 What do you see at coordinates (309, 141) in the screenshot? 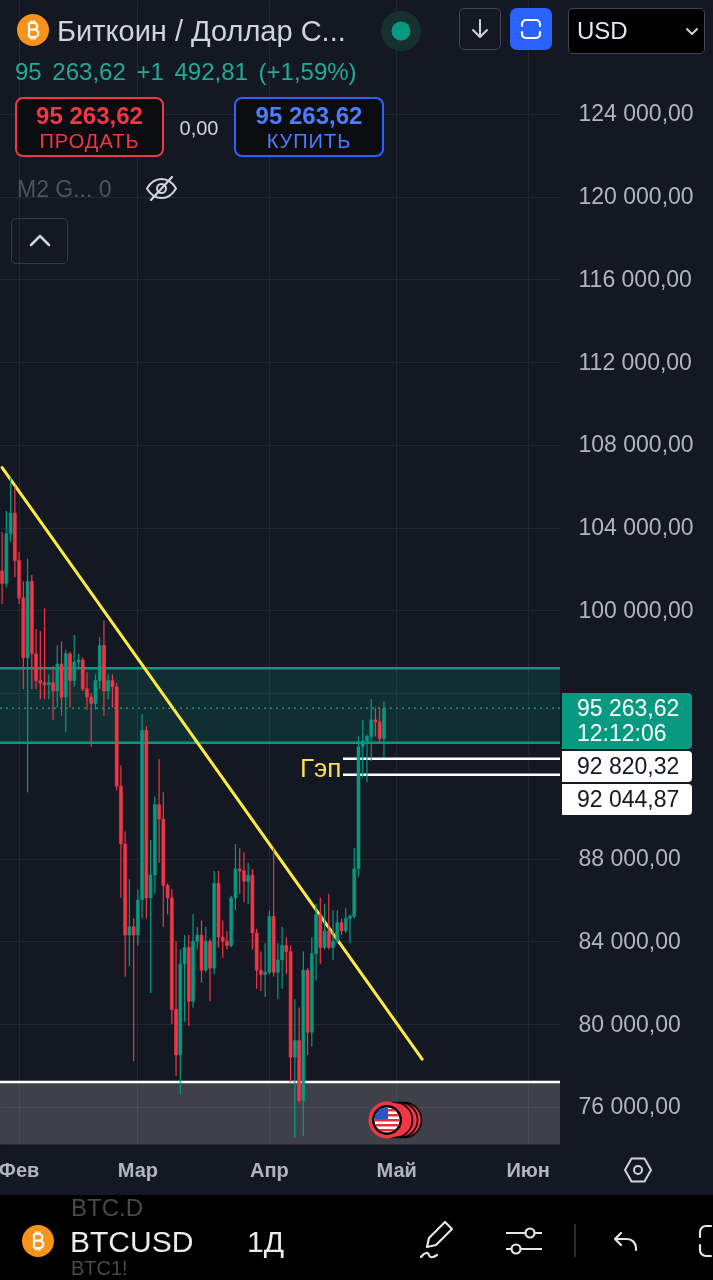
I see `annotation: КУПИТЬ` at bounding box center [309, 141].